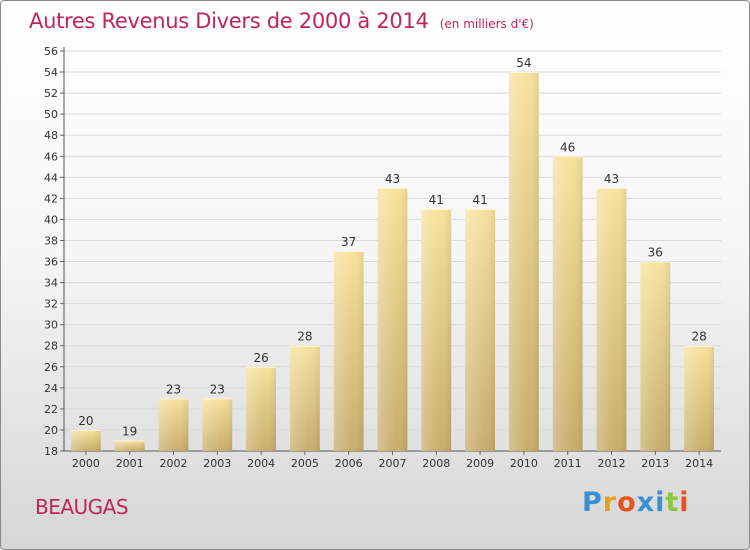 The image size is (750, 550). Describe the element at coordinates (51, 240) in the screenshot. I see `y-tick-label: 38` at that location.